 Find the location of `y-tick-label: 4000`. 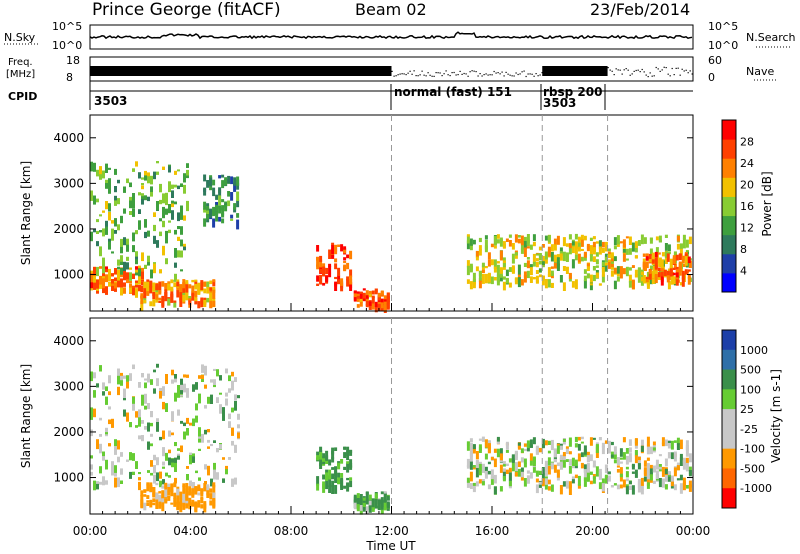

y-tick-label: 4000 is located at coordinates (68, 138).